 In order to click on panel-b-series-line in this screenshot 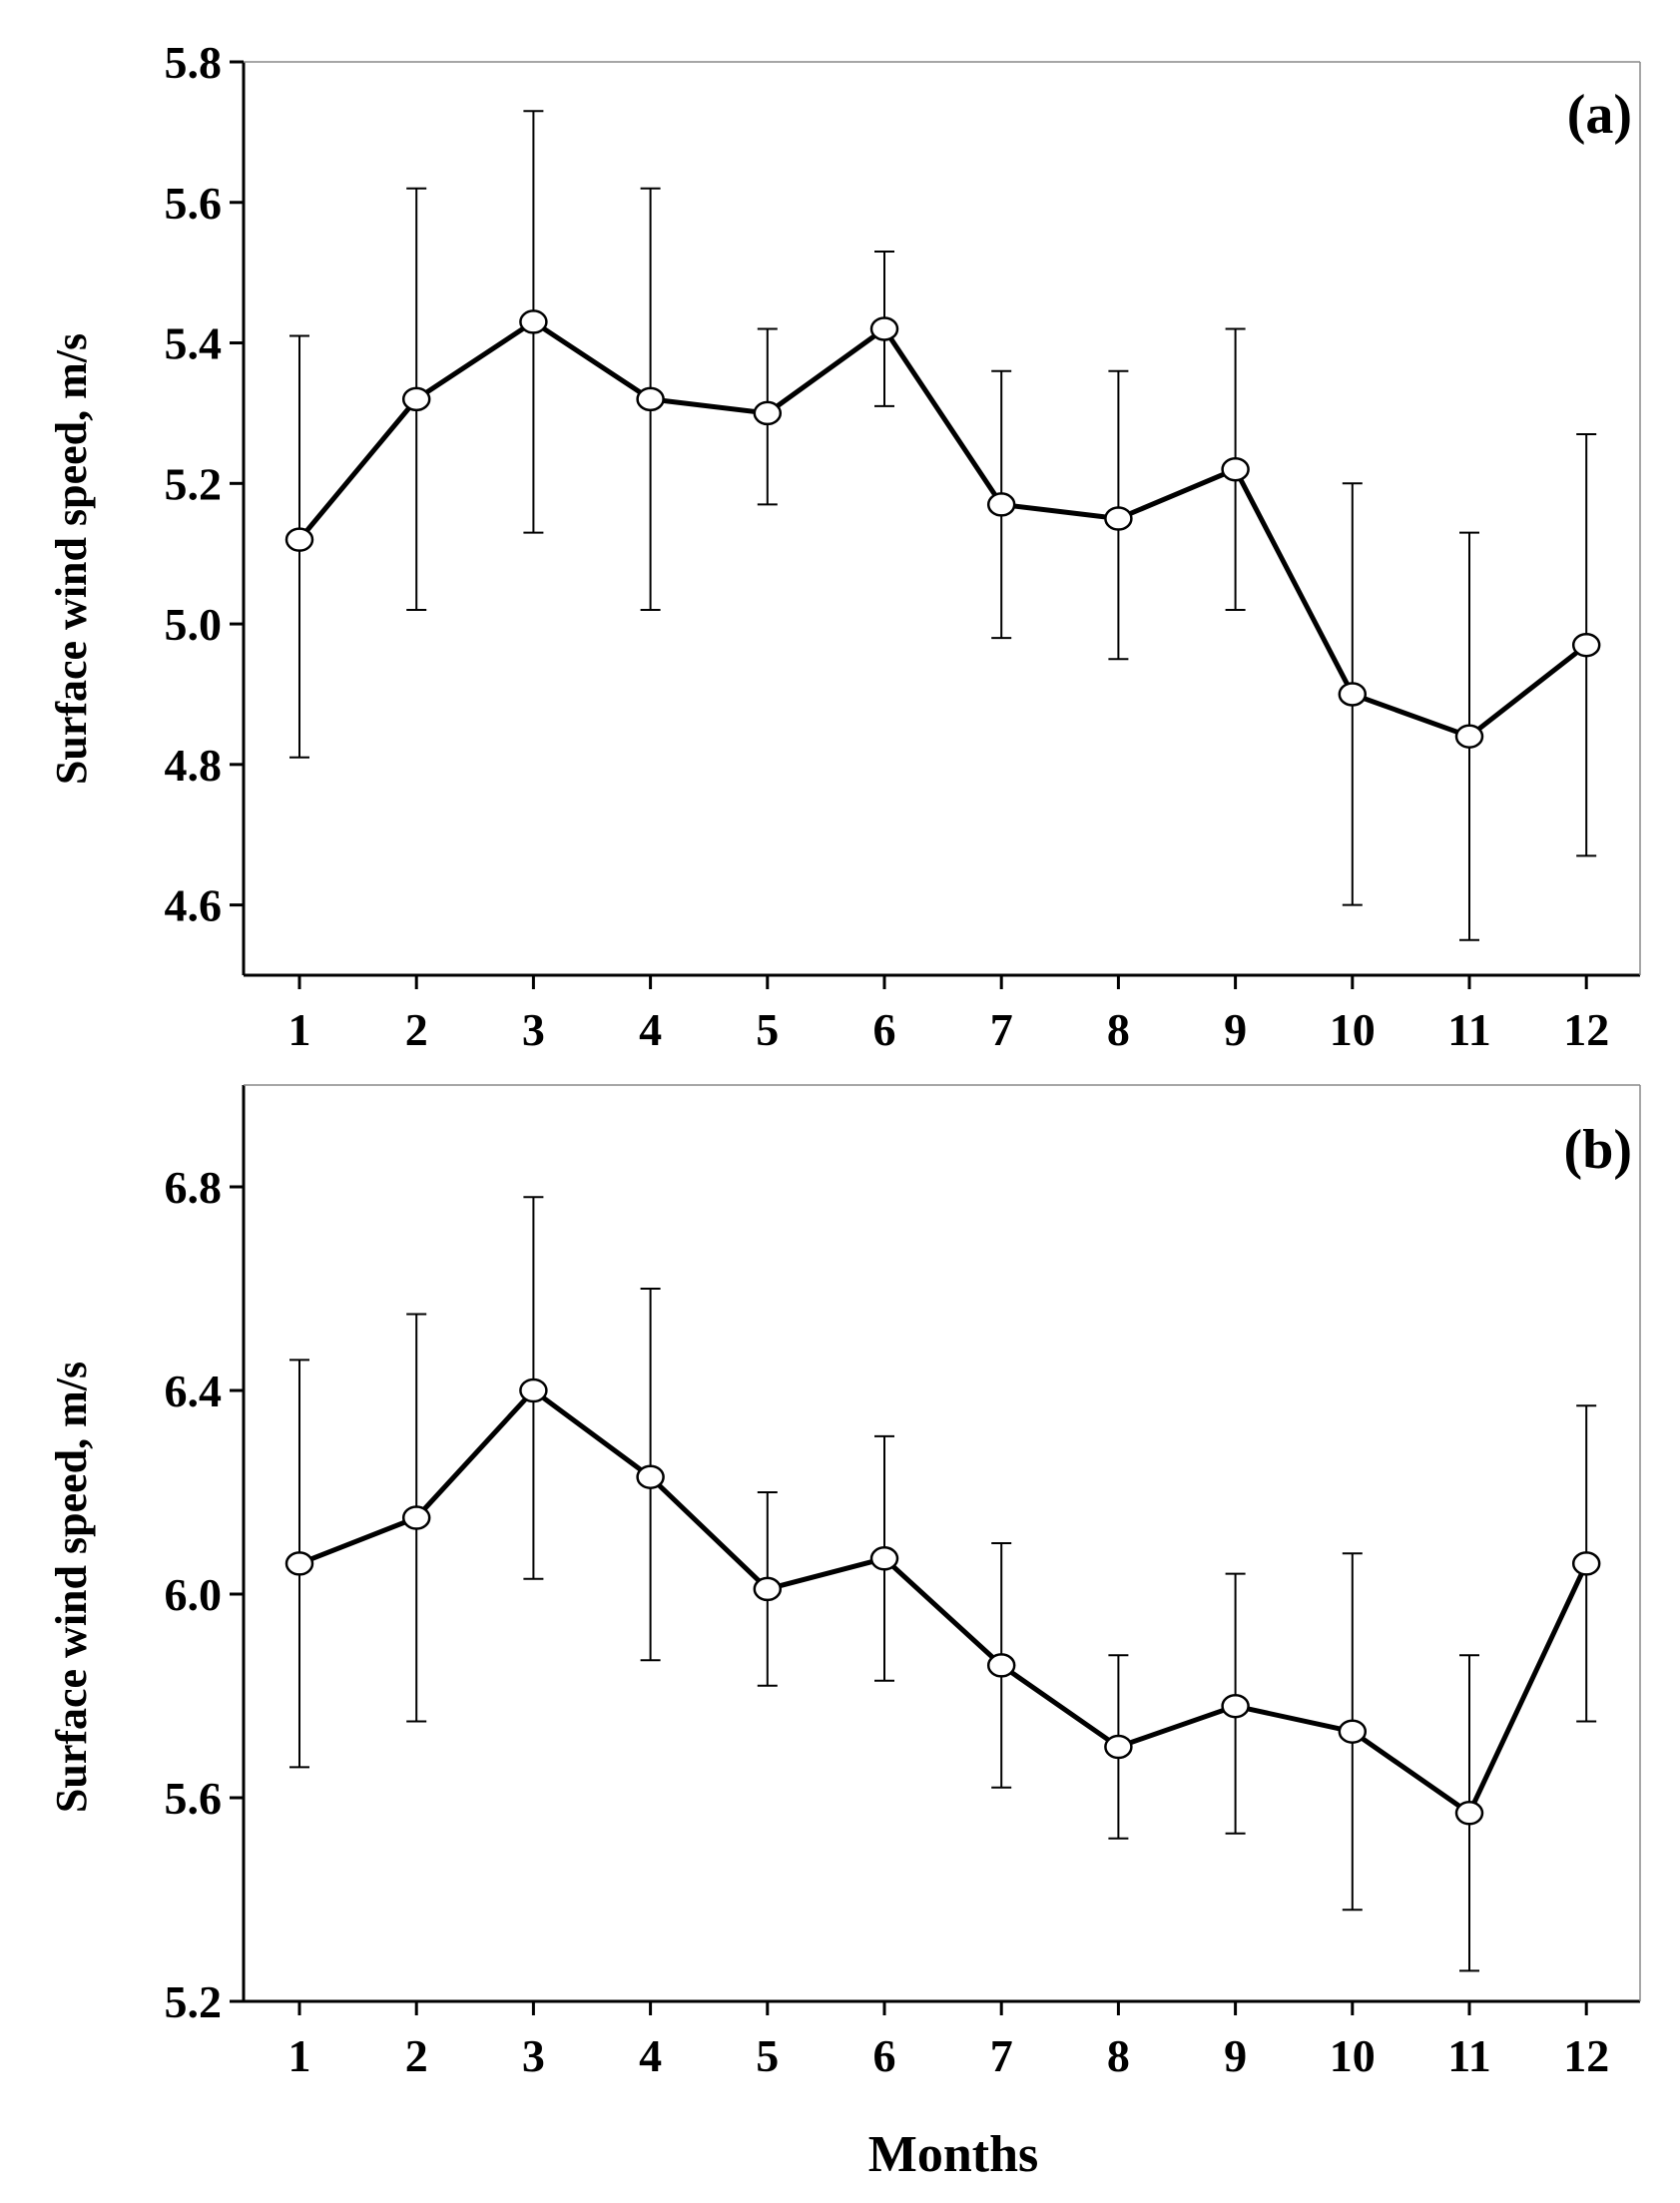, I will do `click(943, 1601)`.